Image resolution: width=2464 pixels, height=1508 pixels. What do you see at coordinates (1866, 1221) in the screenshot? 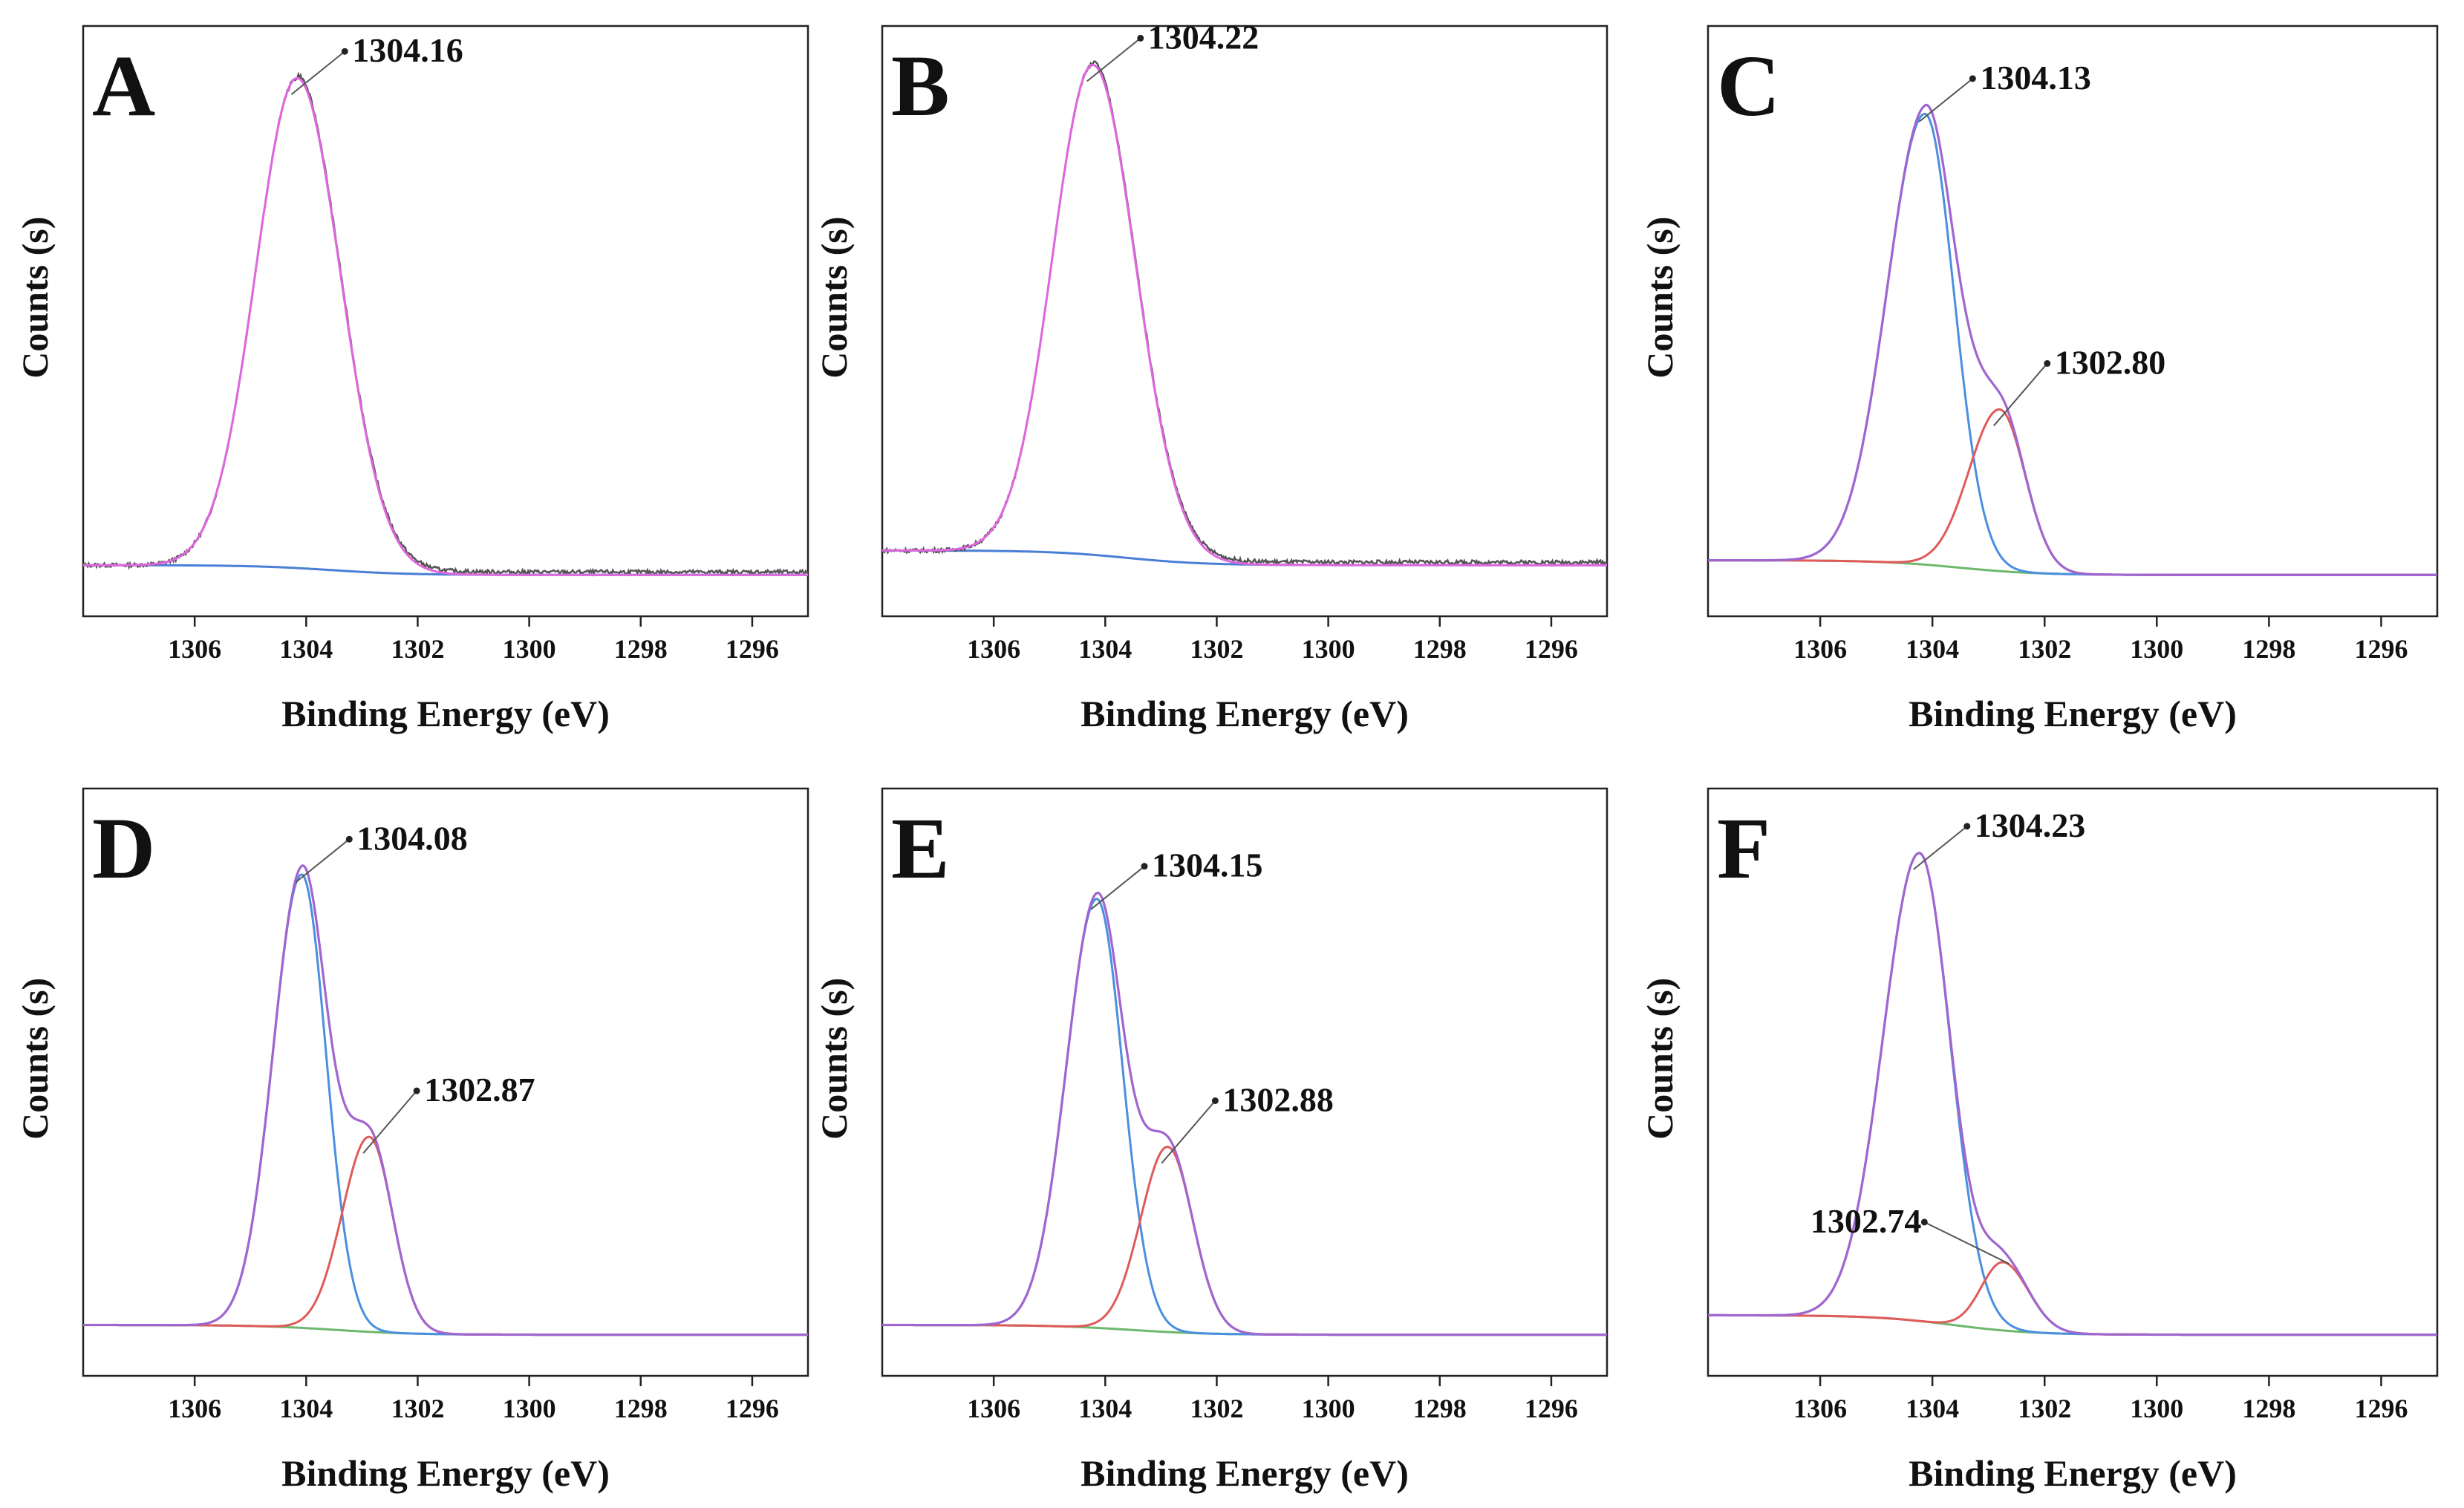
I see `peak-annotation: 1302.74` at bounding box center [1866, 1221].